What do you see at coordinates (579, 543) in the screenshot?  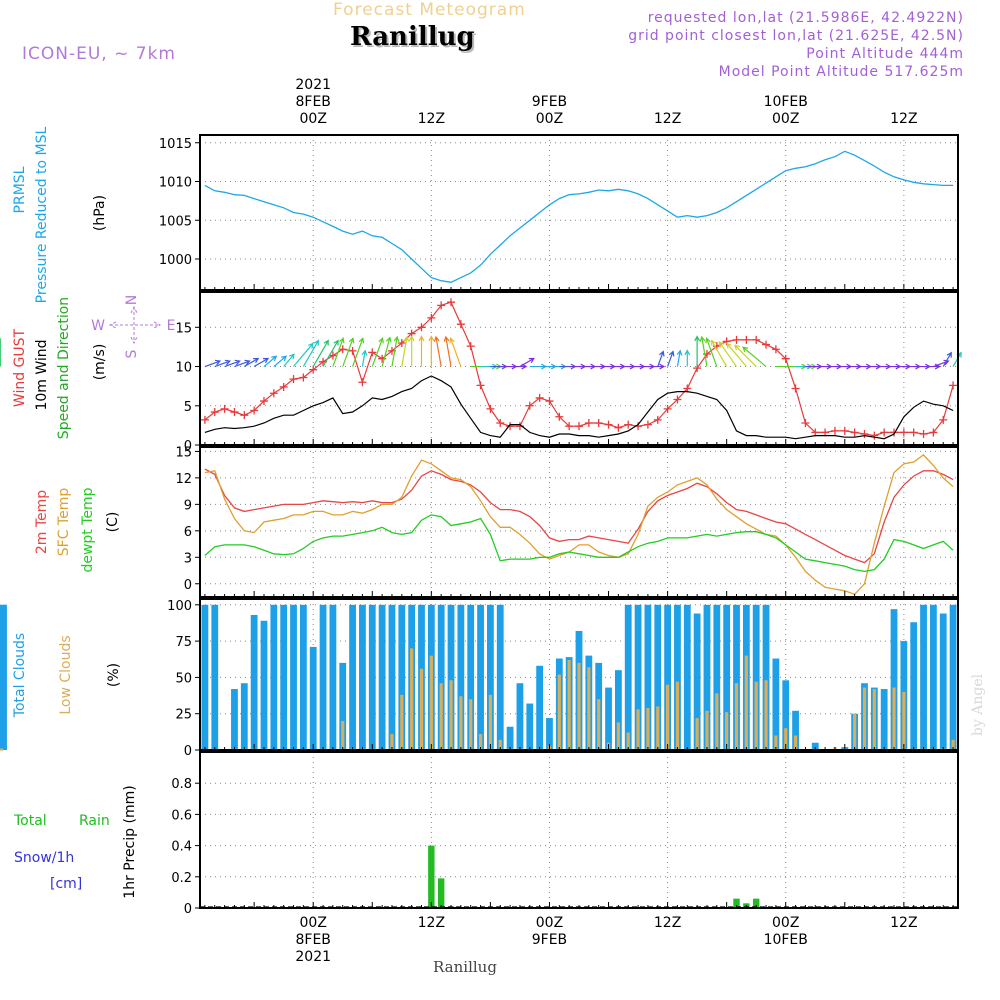 I see `temp-dewpt-series-line` at bounding box center [579, 543].